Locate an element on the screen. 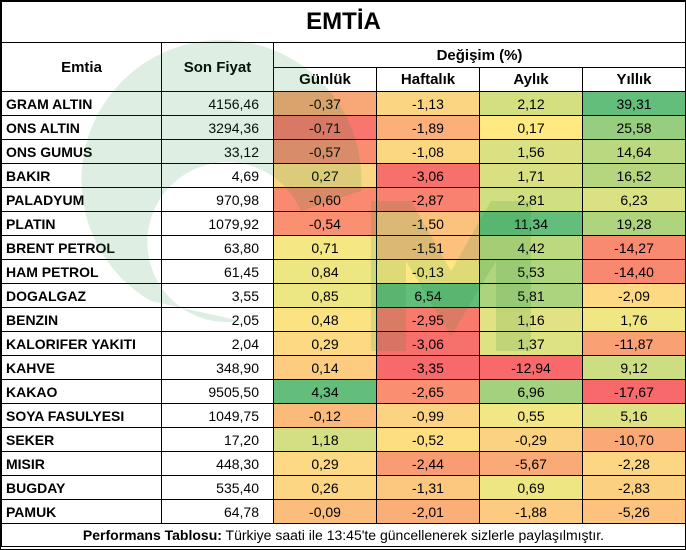 This screenshot has height=550, width=686. daily-change-cell: -0,60 is located at coordinates (325, 199).